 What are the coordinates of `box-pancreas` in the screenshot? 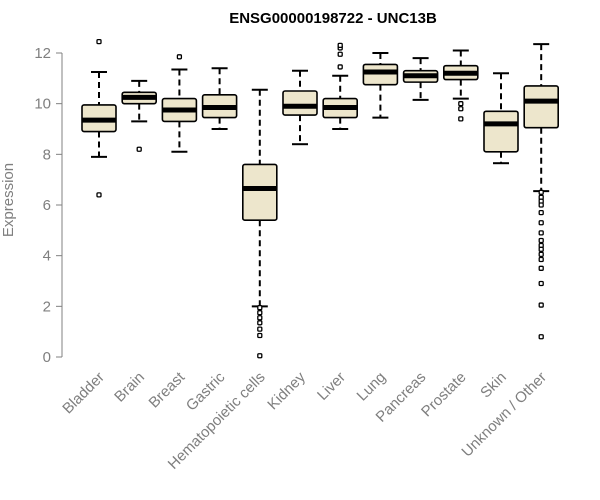 It's located at (420, 79).